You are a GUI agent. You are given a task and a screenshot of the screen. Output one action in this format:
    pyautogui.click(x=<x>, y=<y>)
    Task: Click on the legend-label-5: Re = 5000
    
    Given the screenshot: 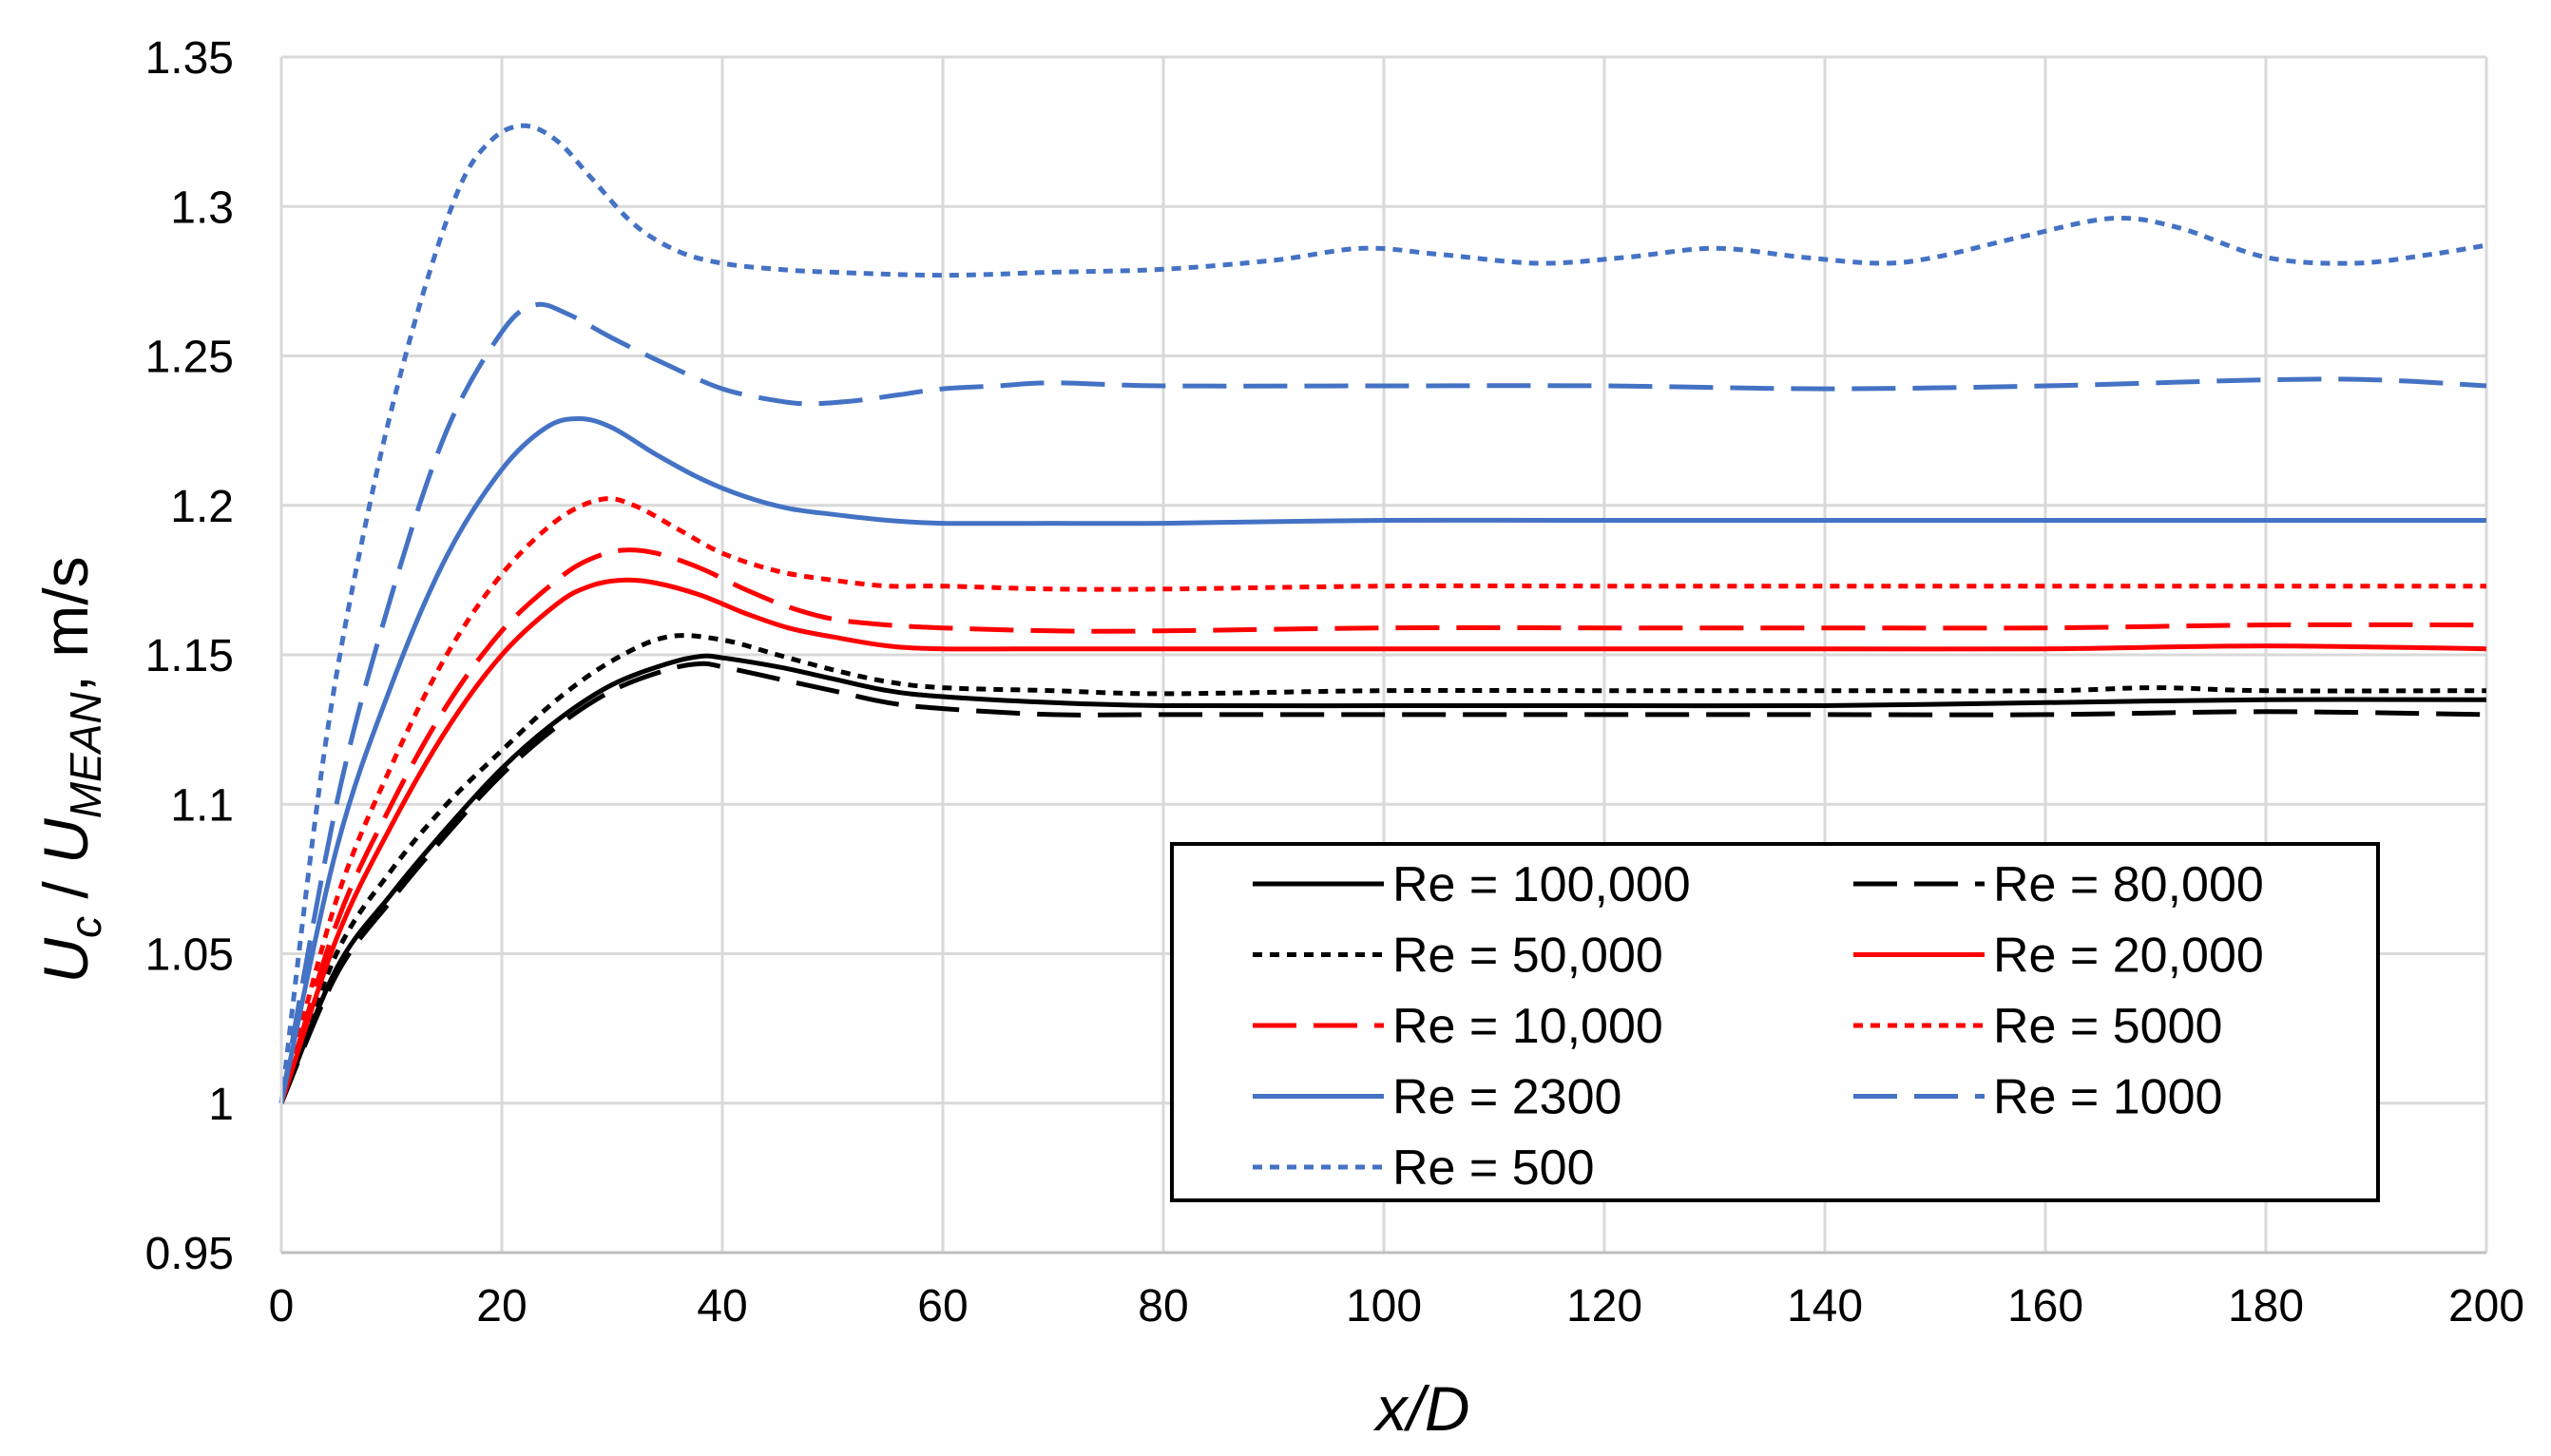 What is the action you would take?
    pyautogui.click(x=2107, y=1026)
    